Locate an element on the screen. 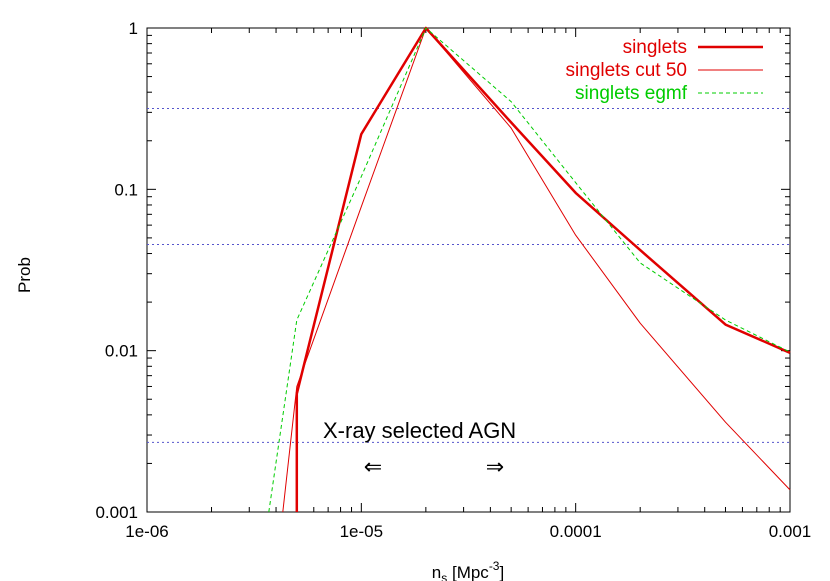 This screenshot has width=830, height=581. y-axis-label: Prob is located at coordinates (24, 275).